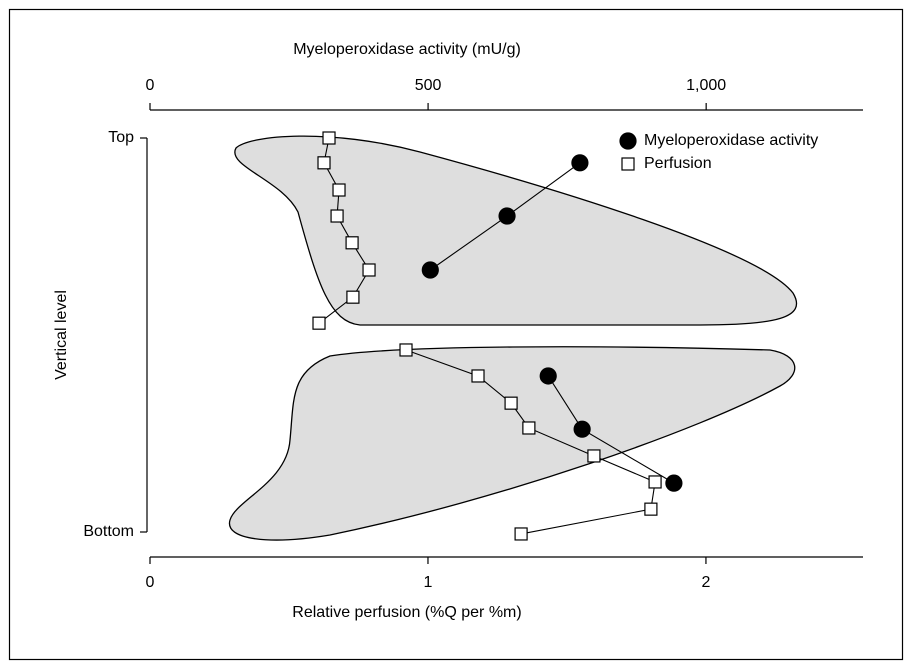 The image size is (912, 668). Describe the element at coordinates (150, 582) in the screenshot. I see `x-tick-label: 0` at that location.